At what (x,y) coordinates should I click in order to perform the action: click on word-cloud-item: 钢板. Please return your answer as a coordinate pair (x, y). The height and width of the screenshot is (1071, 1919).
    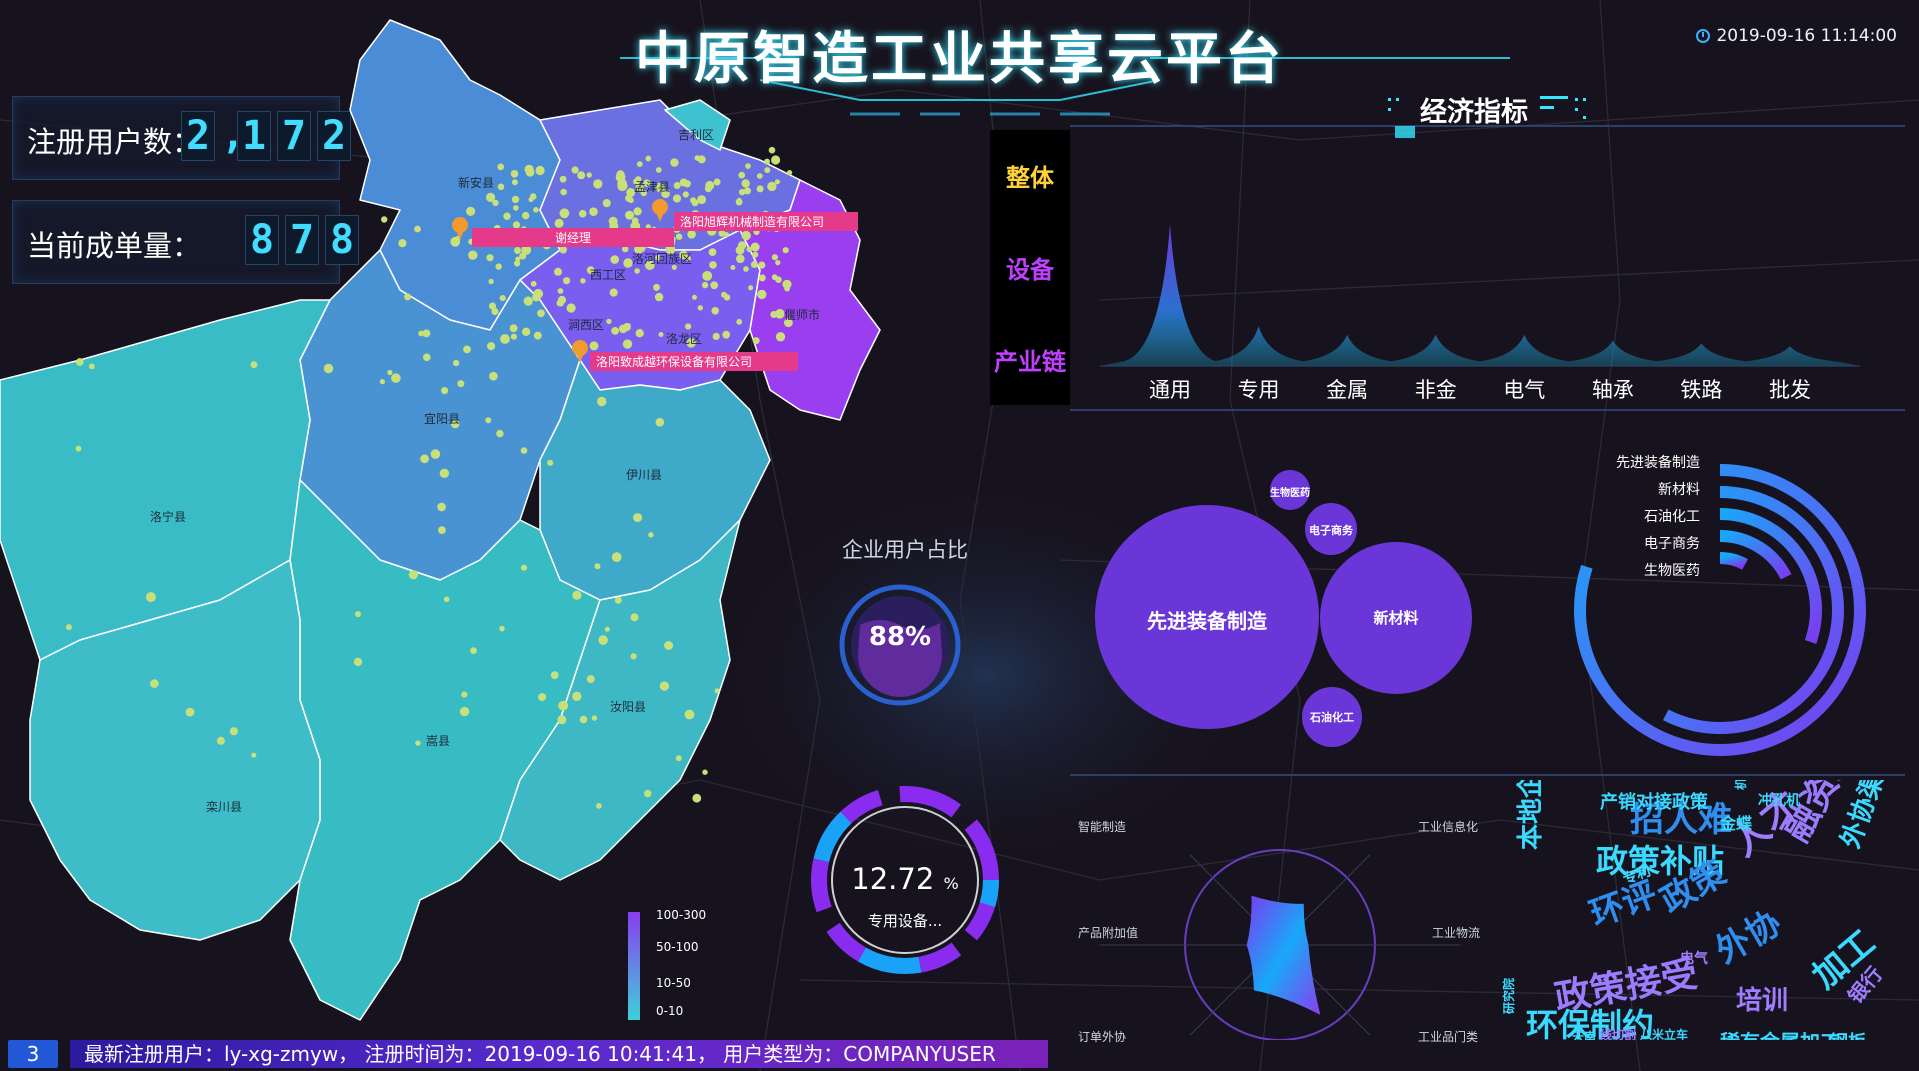
    Looking at the image, I should click on (1848, 1034).